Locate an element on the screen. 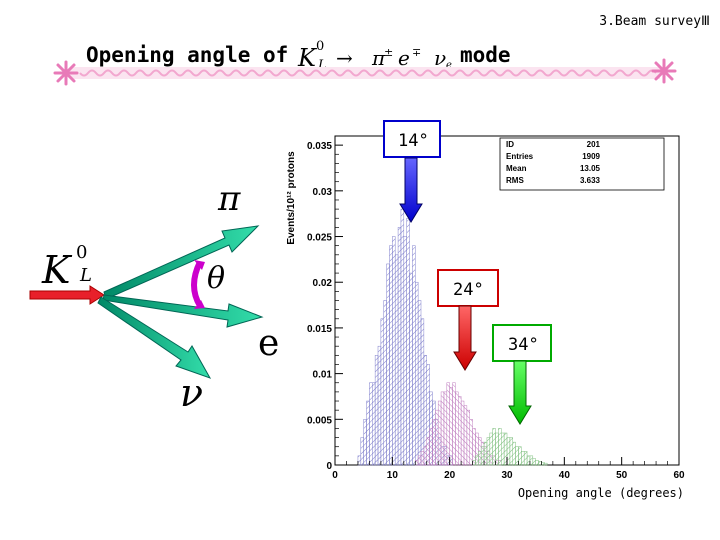 The image size is (720, 540). annotation-34-box is located at coordinates (522, 343).